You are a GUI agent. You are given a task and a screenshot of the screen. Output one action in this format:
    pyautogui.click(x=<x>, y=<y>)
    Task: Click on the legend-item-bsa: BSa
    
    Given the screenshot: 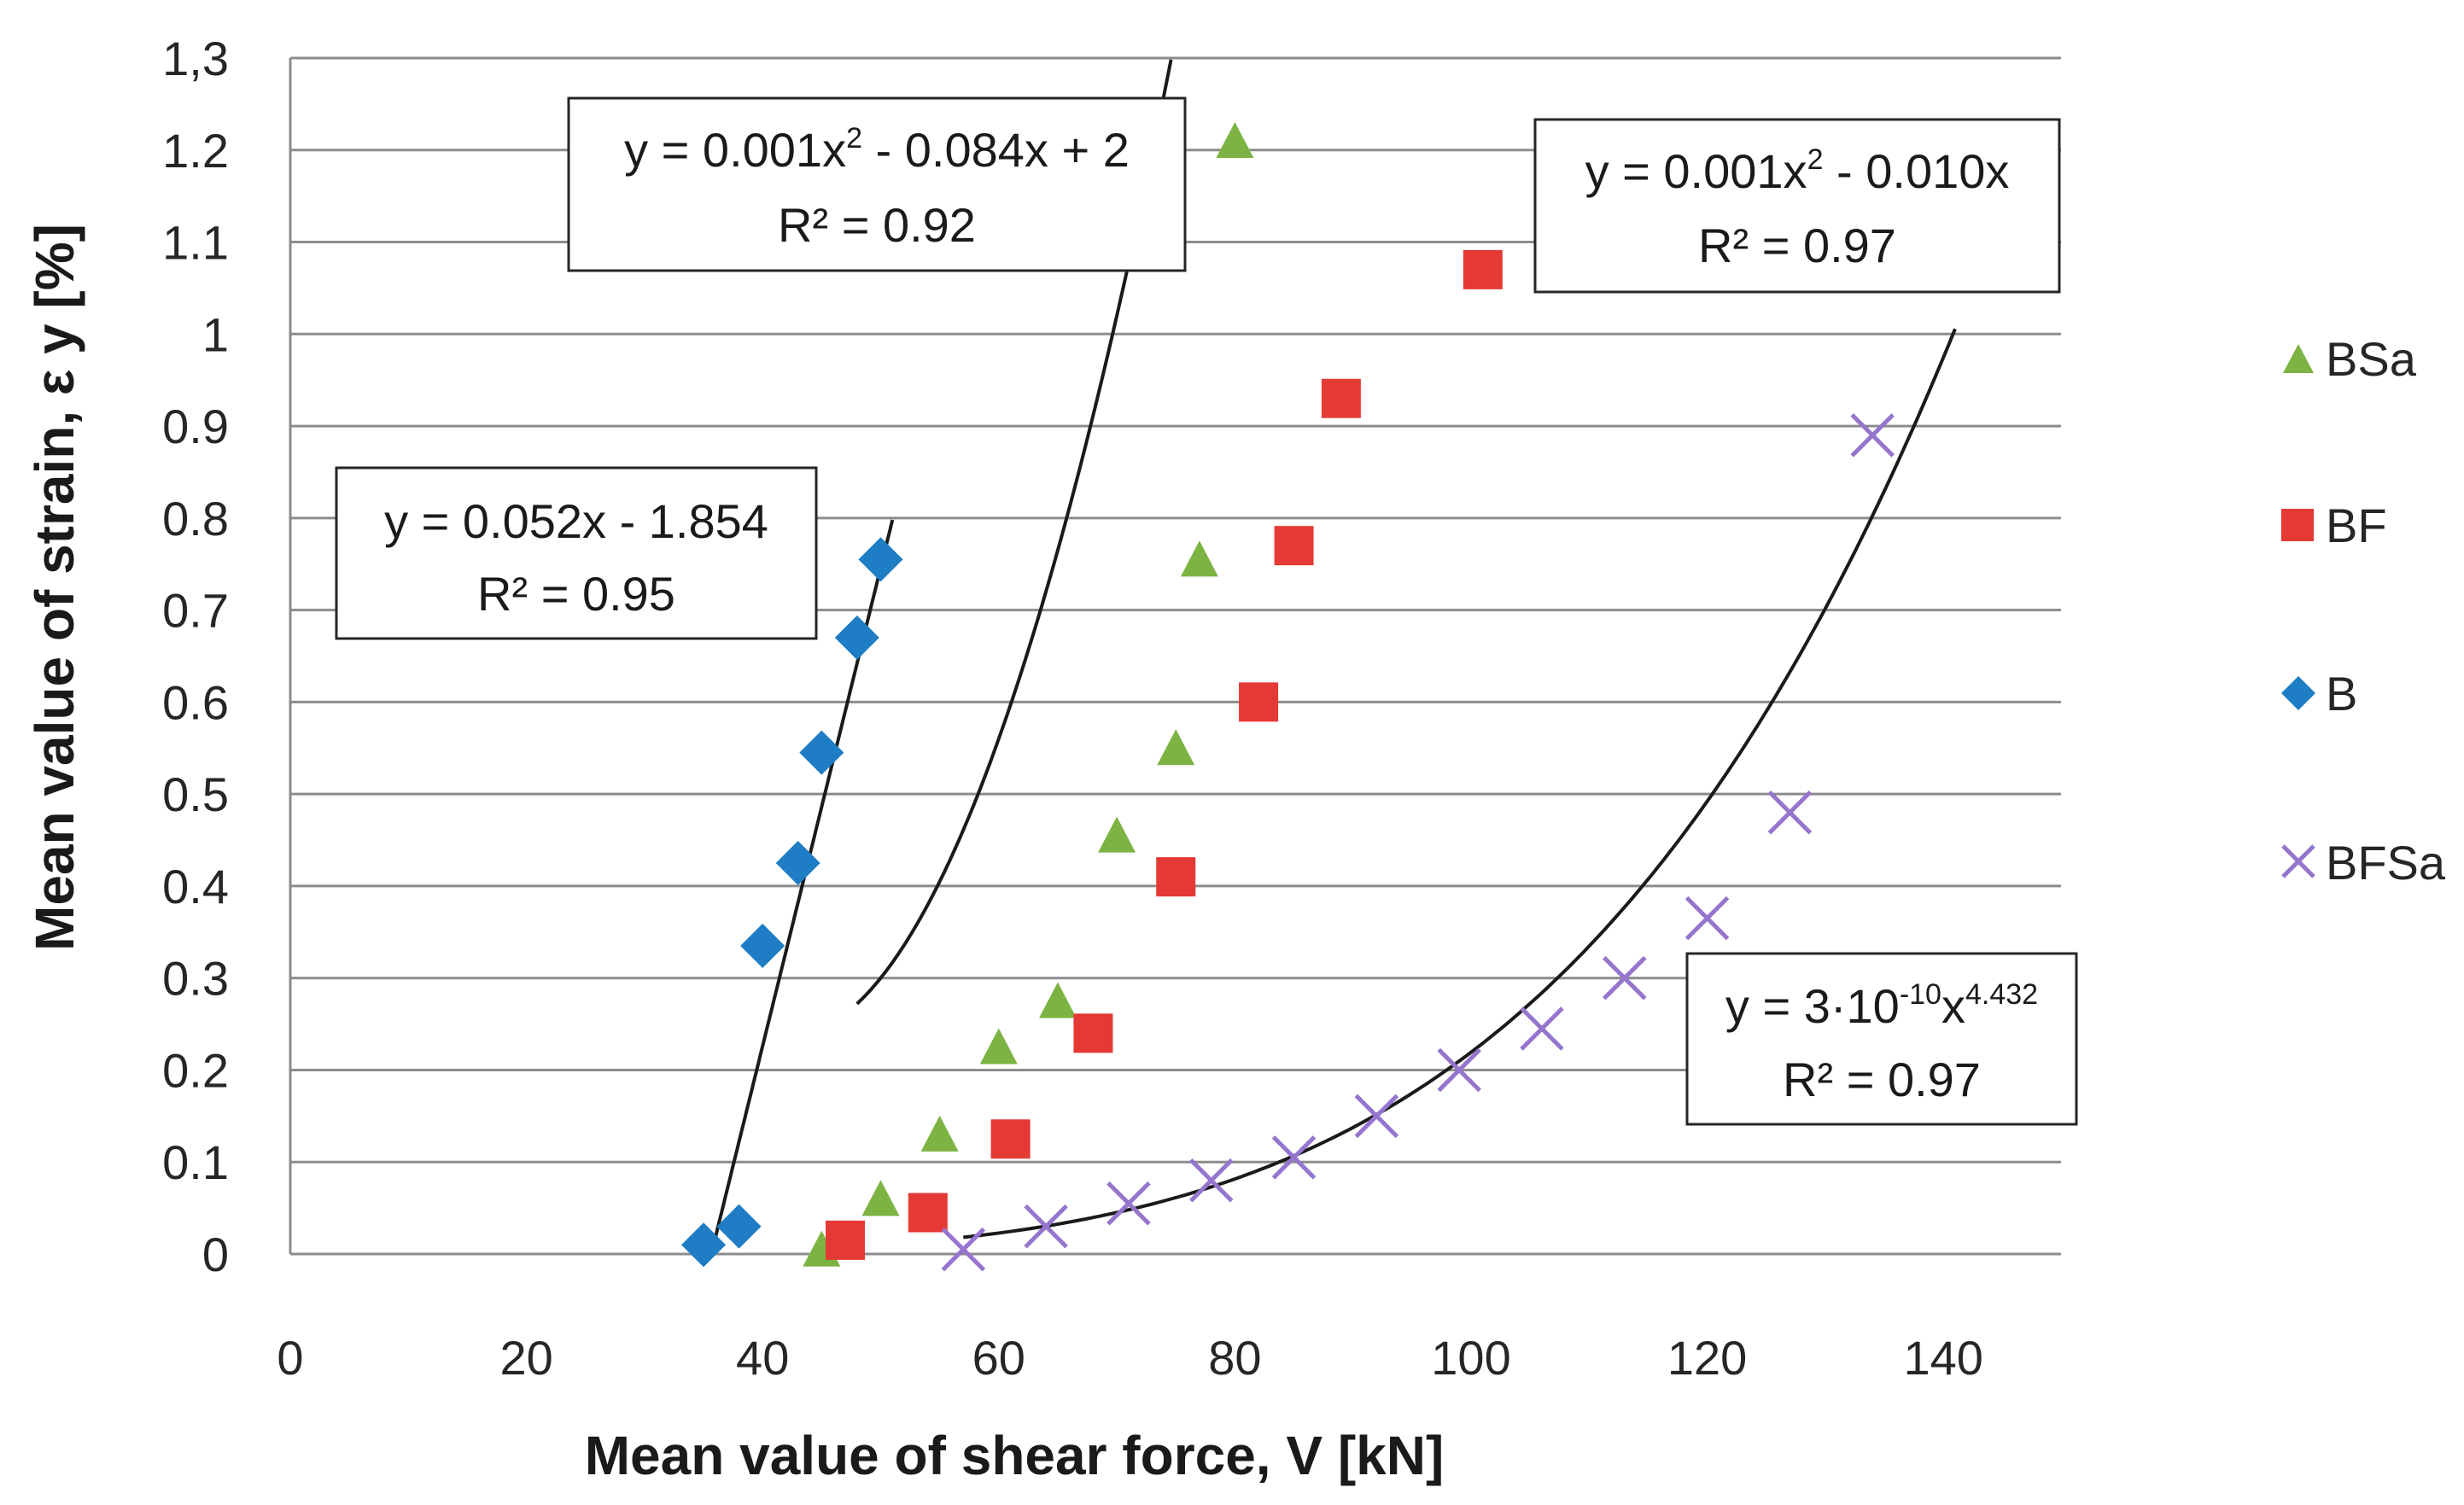 What is the action you would take?
    pyautogui.click(x=2350, y=359)
    